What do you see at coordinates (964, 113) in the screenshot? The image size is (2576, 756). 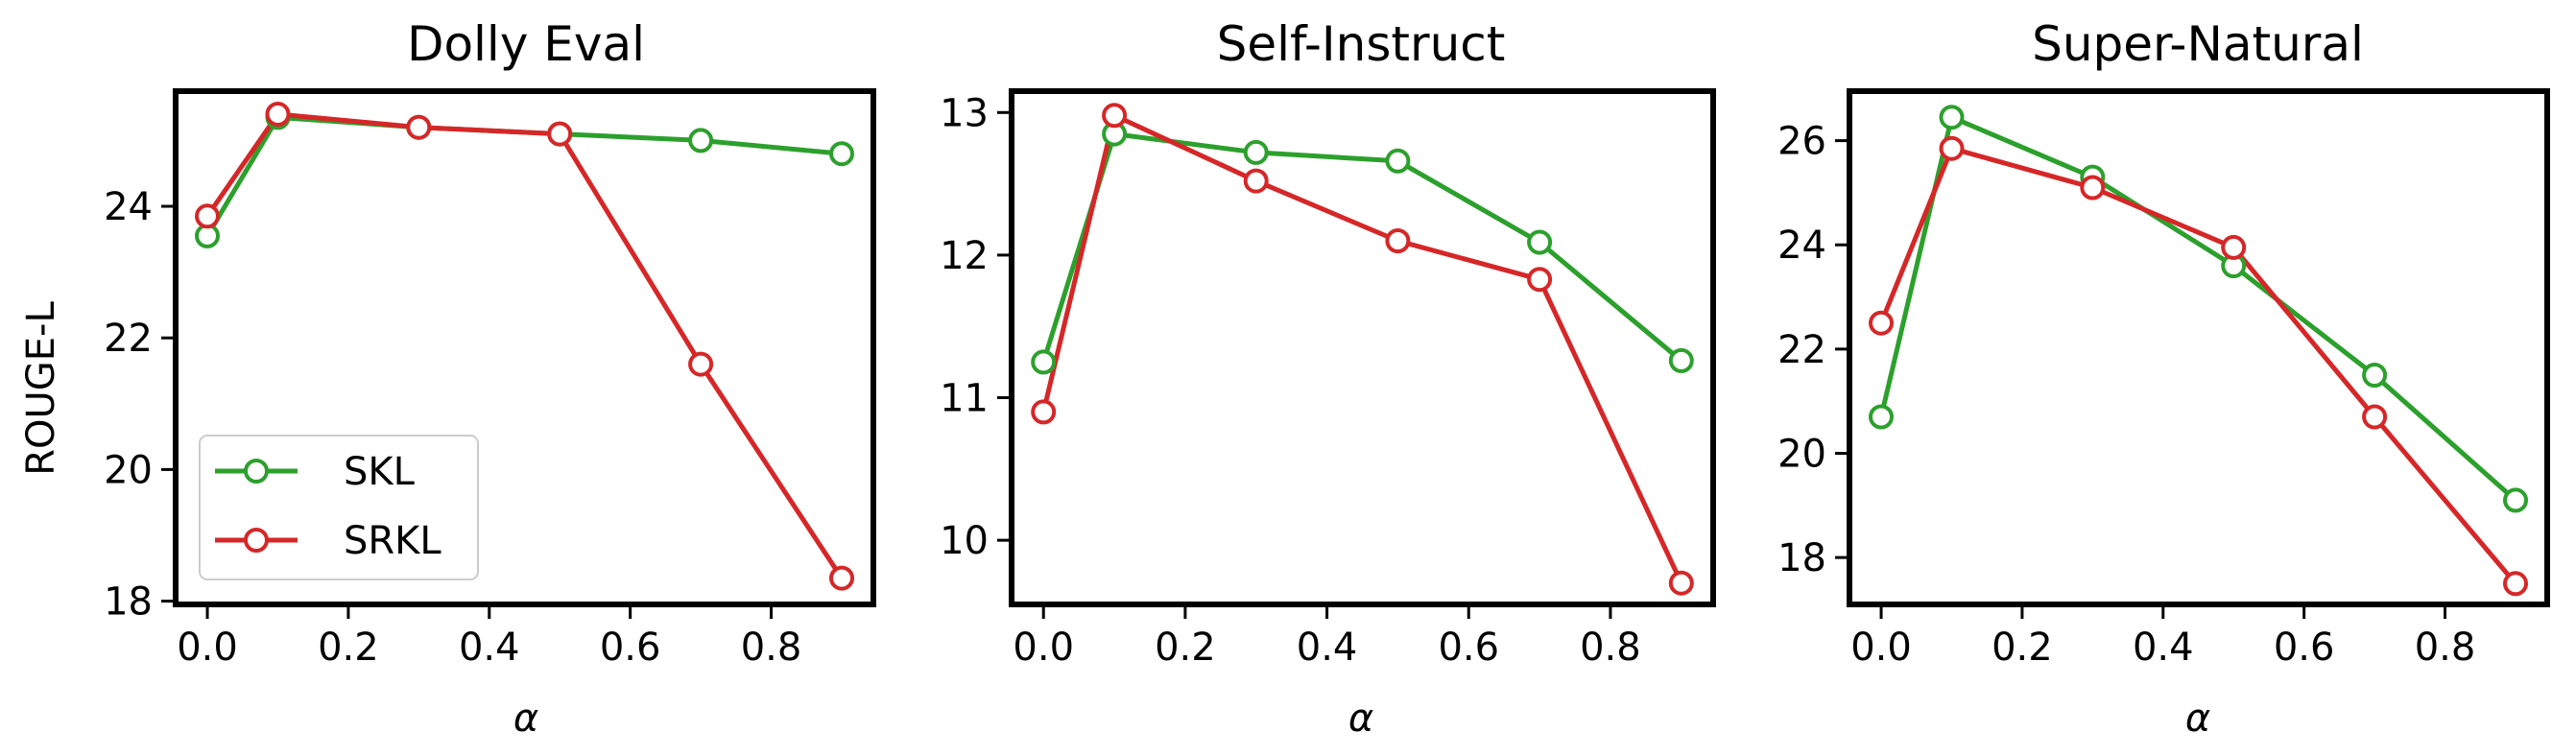 I see `y-tick-label: 13` at bounding box center [964, 113].